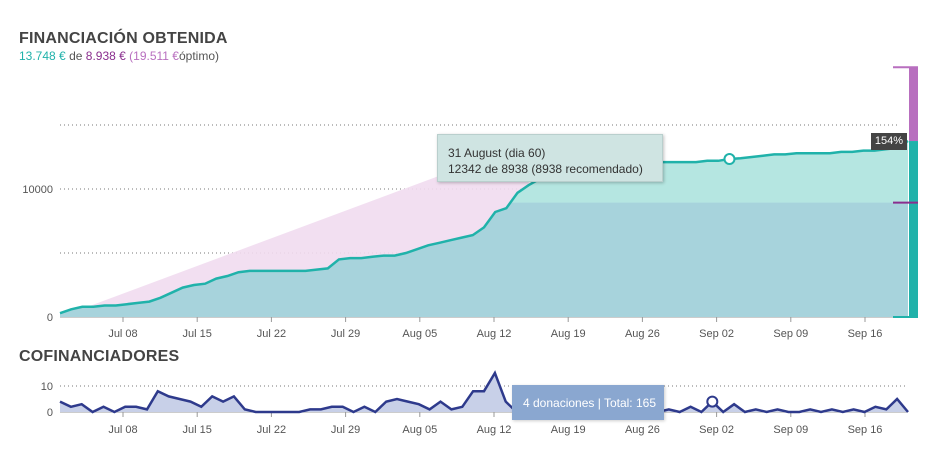 The height and width of the screenshot is (460, 936). I want to click on cofund-title: COFINANCIADORES, so click(99, 356).